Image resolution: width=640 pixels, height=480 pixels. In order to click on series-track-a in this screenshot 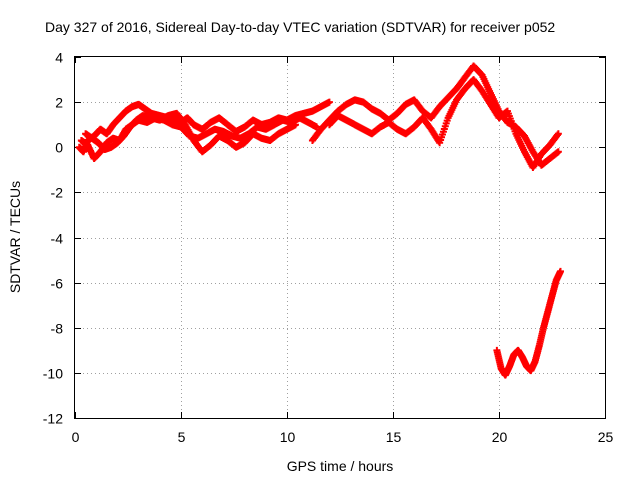, I will do `click(204, 127)`.